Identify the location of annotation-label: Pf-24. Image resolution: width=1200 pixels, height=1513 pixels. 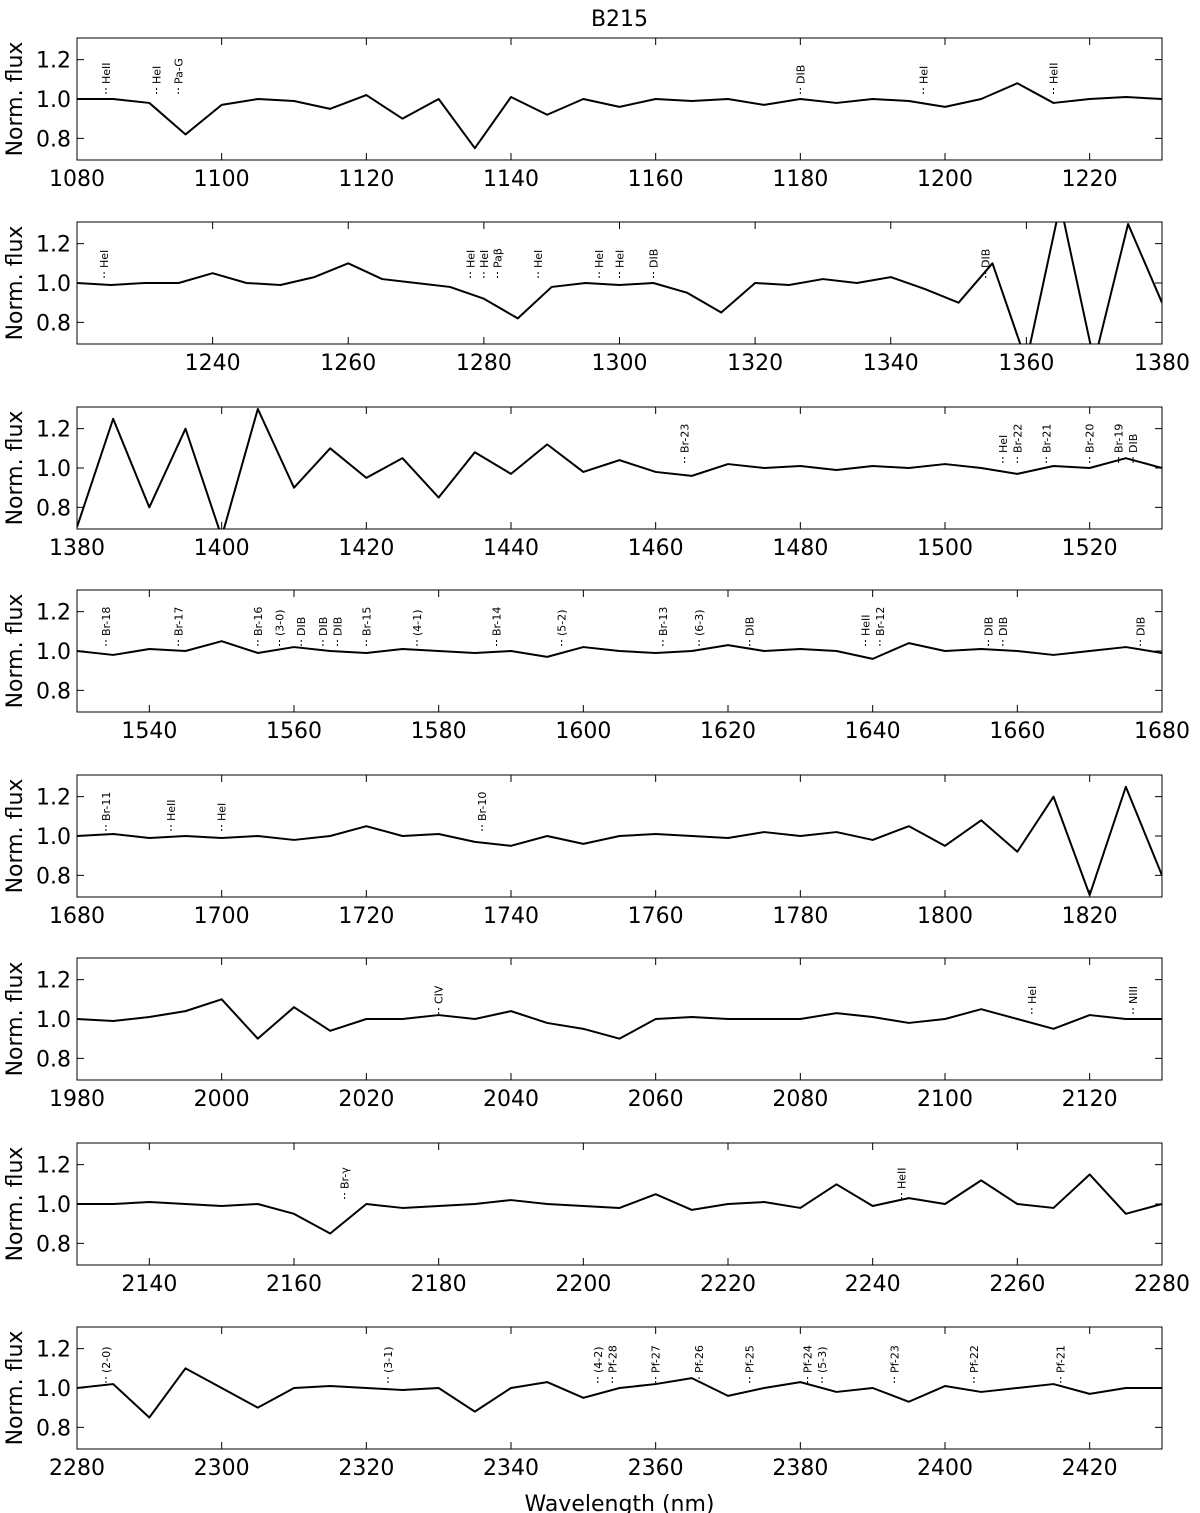
(808, 1359).